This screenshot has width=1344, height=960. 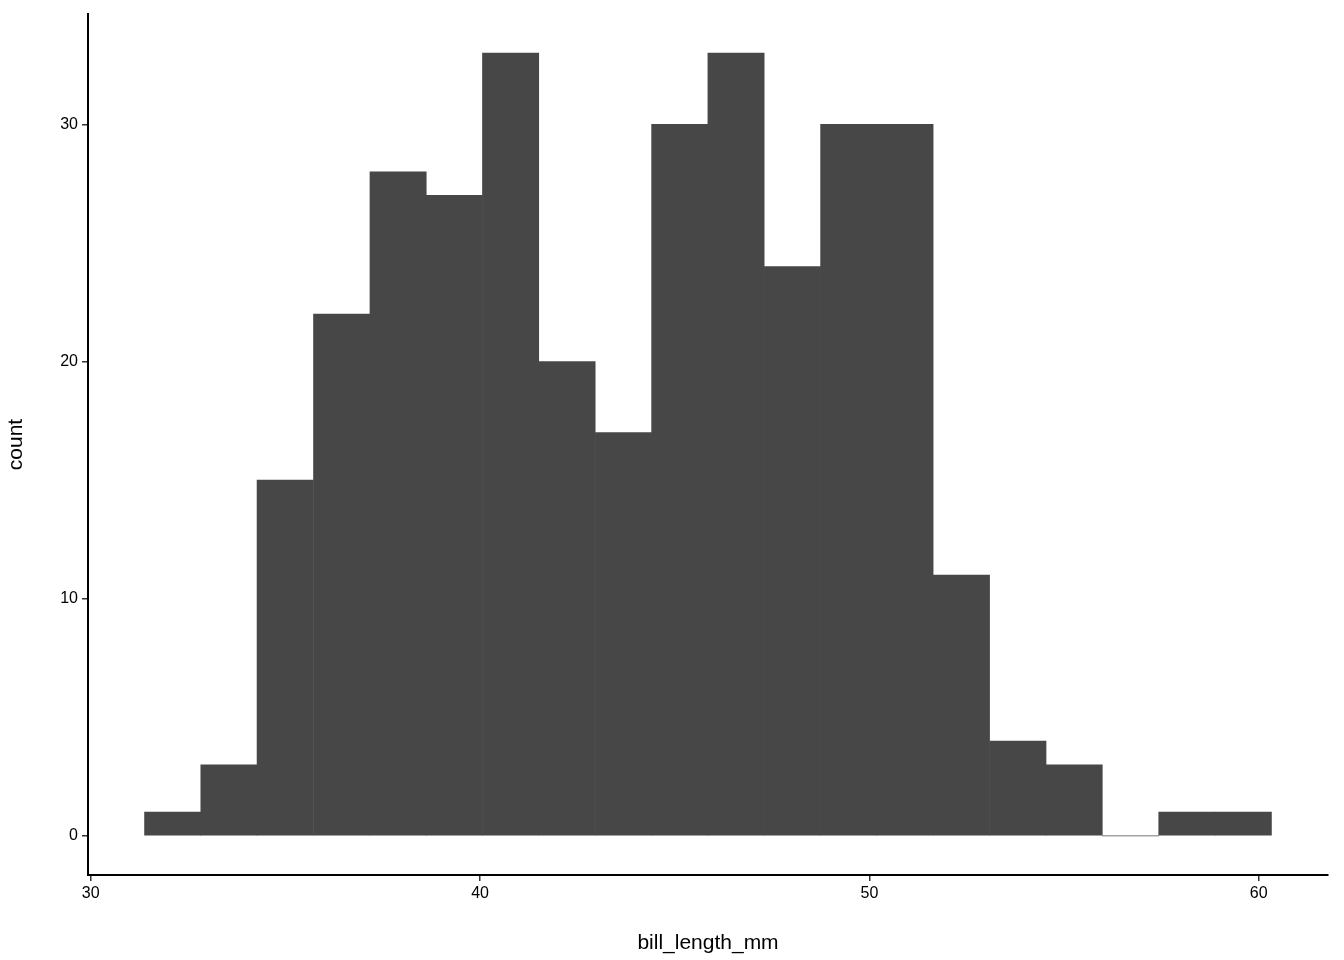 What do you see at coordinates (69, 123) in the screenshot?
I see `y-tick-label: 30` at bounding box center [69, 123].